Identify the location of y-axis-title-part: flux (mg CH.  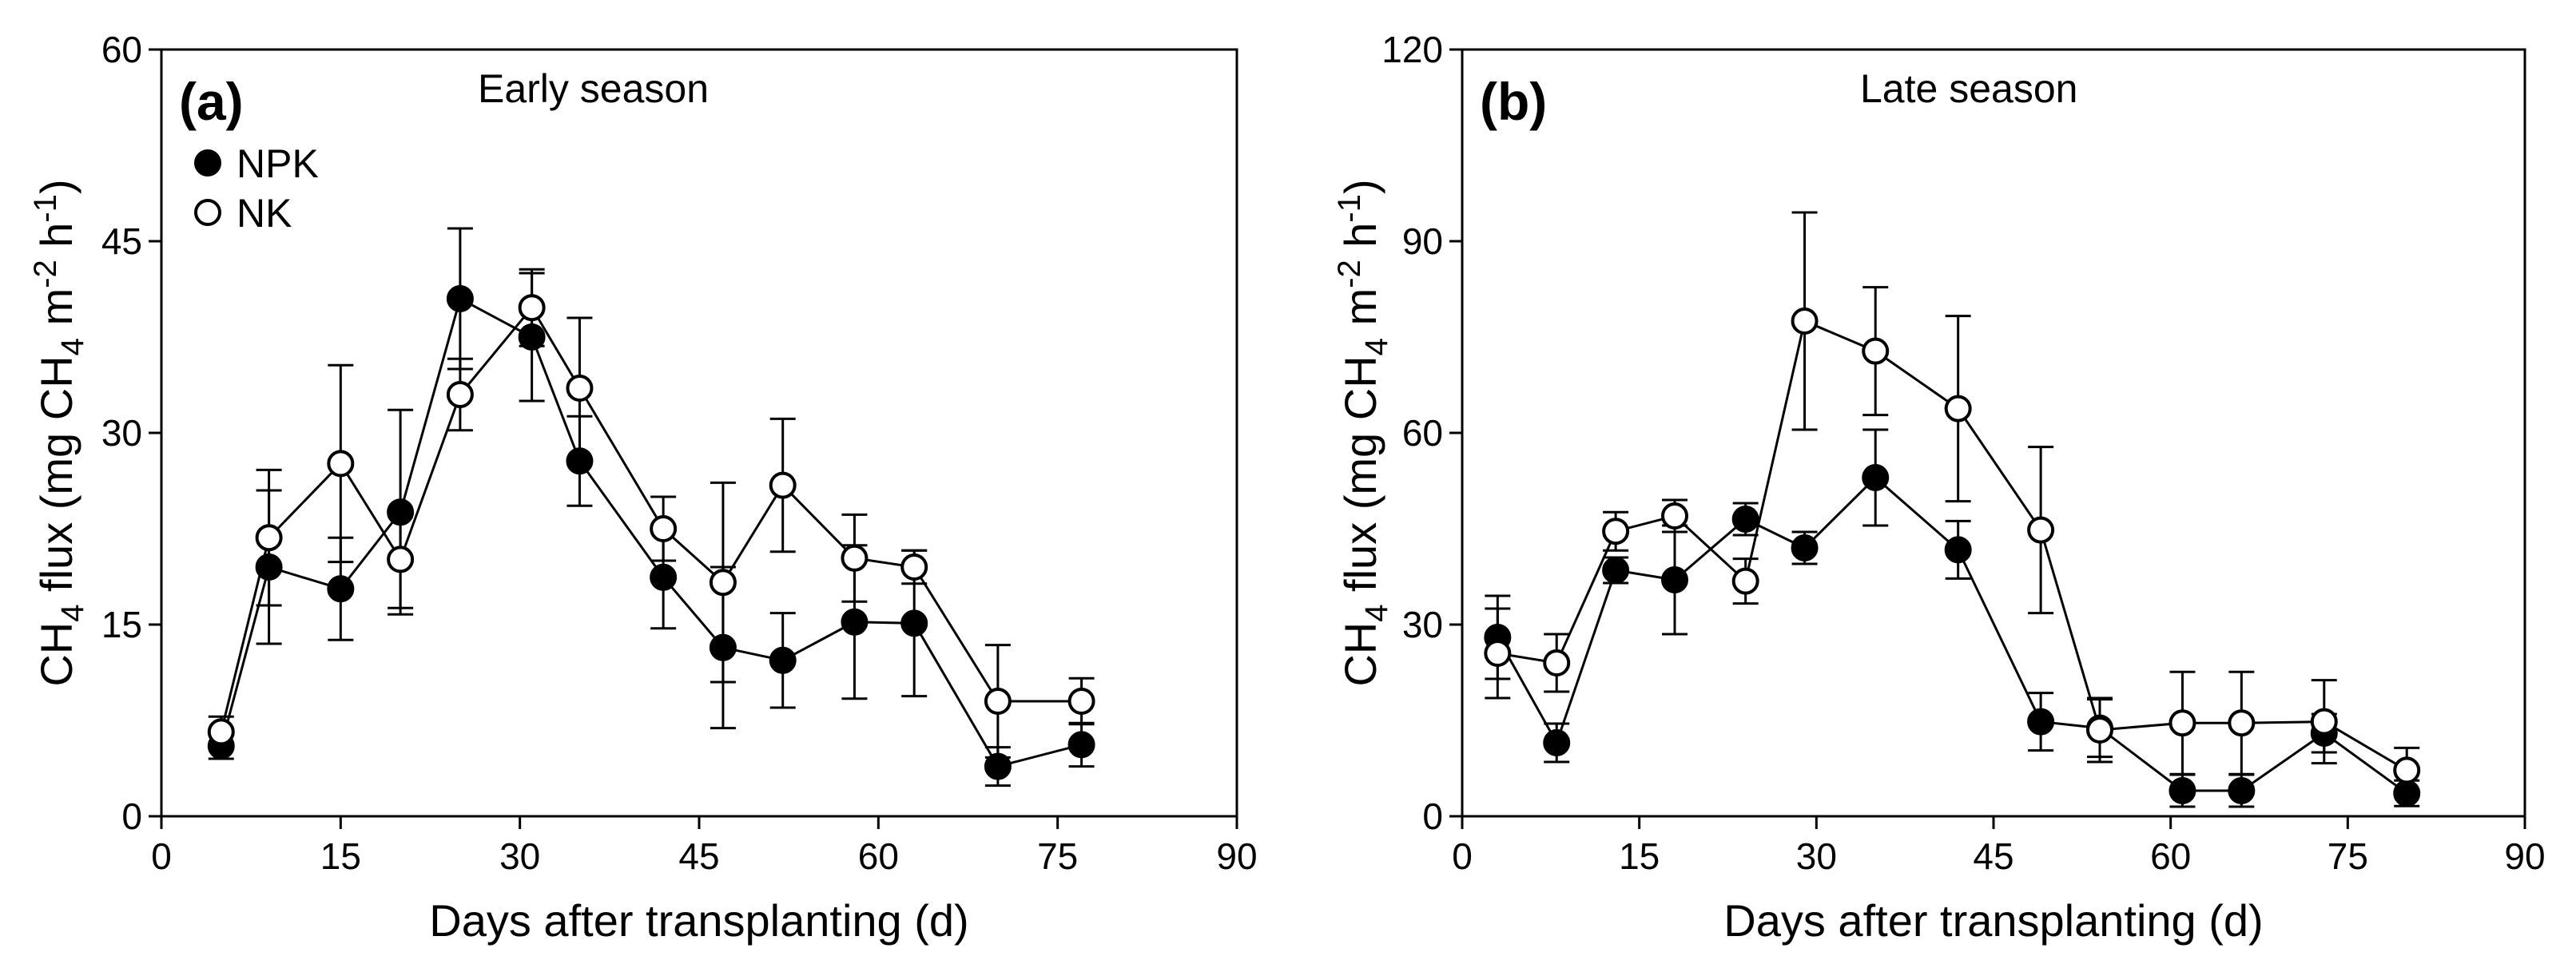
(56, 479).